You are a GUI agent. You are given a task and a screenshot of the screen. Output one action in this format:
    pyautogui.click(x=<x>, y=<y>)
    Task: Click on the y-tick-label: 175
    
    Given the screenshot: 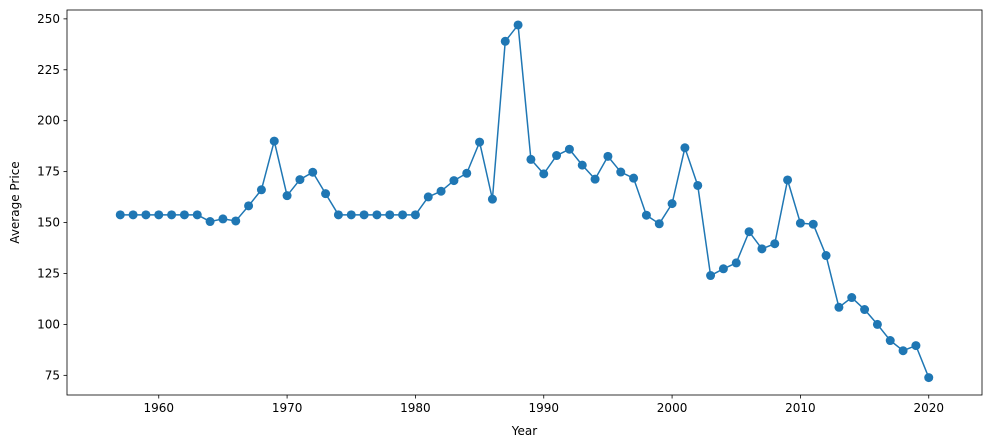 What is the action you would take?
    pyautogui.click(x=48, y=172)
    